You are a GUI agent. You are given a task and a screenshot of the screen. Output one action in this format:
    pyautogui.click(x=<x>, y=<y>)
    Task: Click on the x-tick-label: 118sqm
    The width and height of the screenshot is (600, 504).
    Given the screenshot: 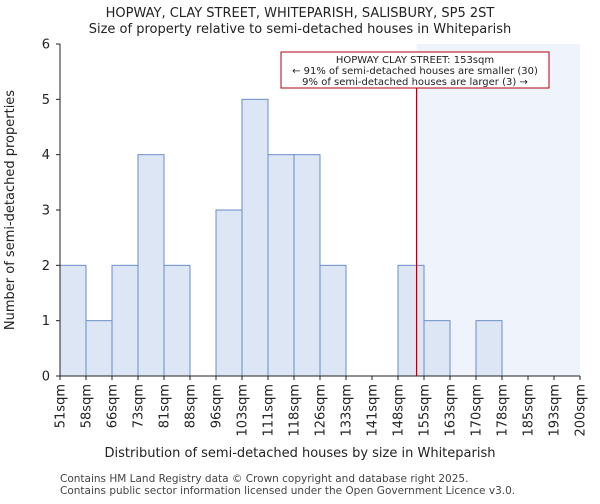 What is the action you would take?
    pyautogui.click(x=295, y=410)
    